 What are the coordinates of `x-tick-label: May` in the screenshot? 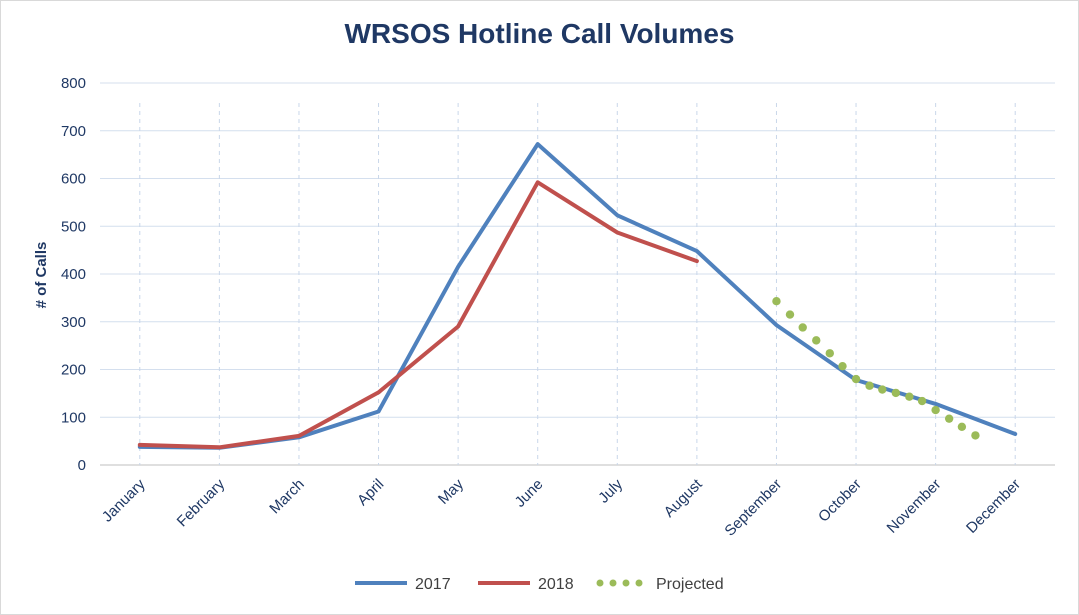 It's located at (451, 491).